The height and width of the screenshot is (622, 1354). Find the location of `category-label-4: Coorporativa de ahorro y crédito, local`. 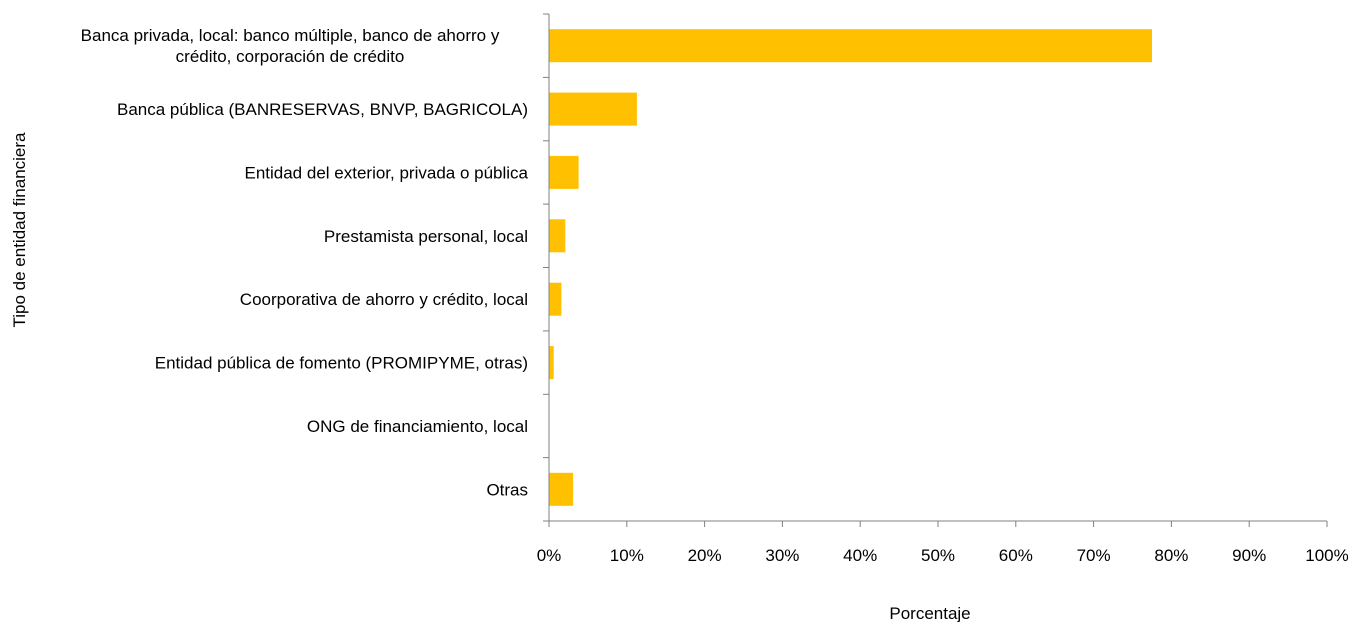

category-label-4: Coorporativa de ahorro y crédito, local is located at coordinates (384, 299).